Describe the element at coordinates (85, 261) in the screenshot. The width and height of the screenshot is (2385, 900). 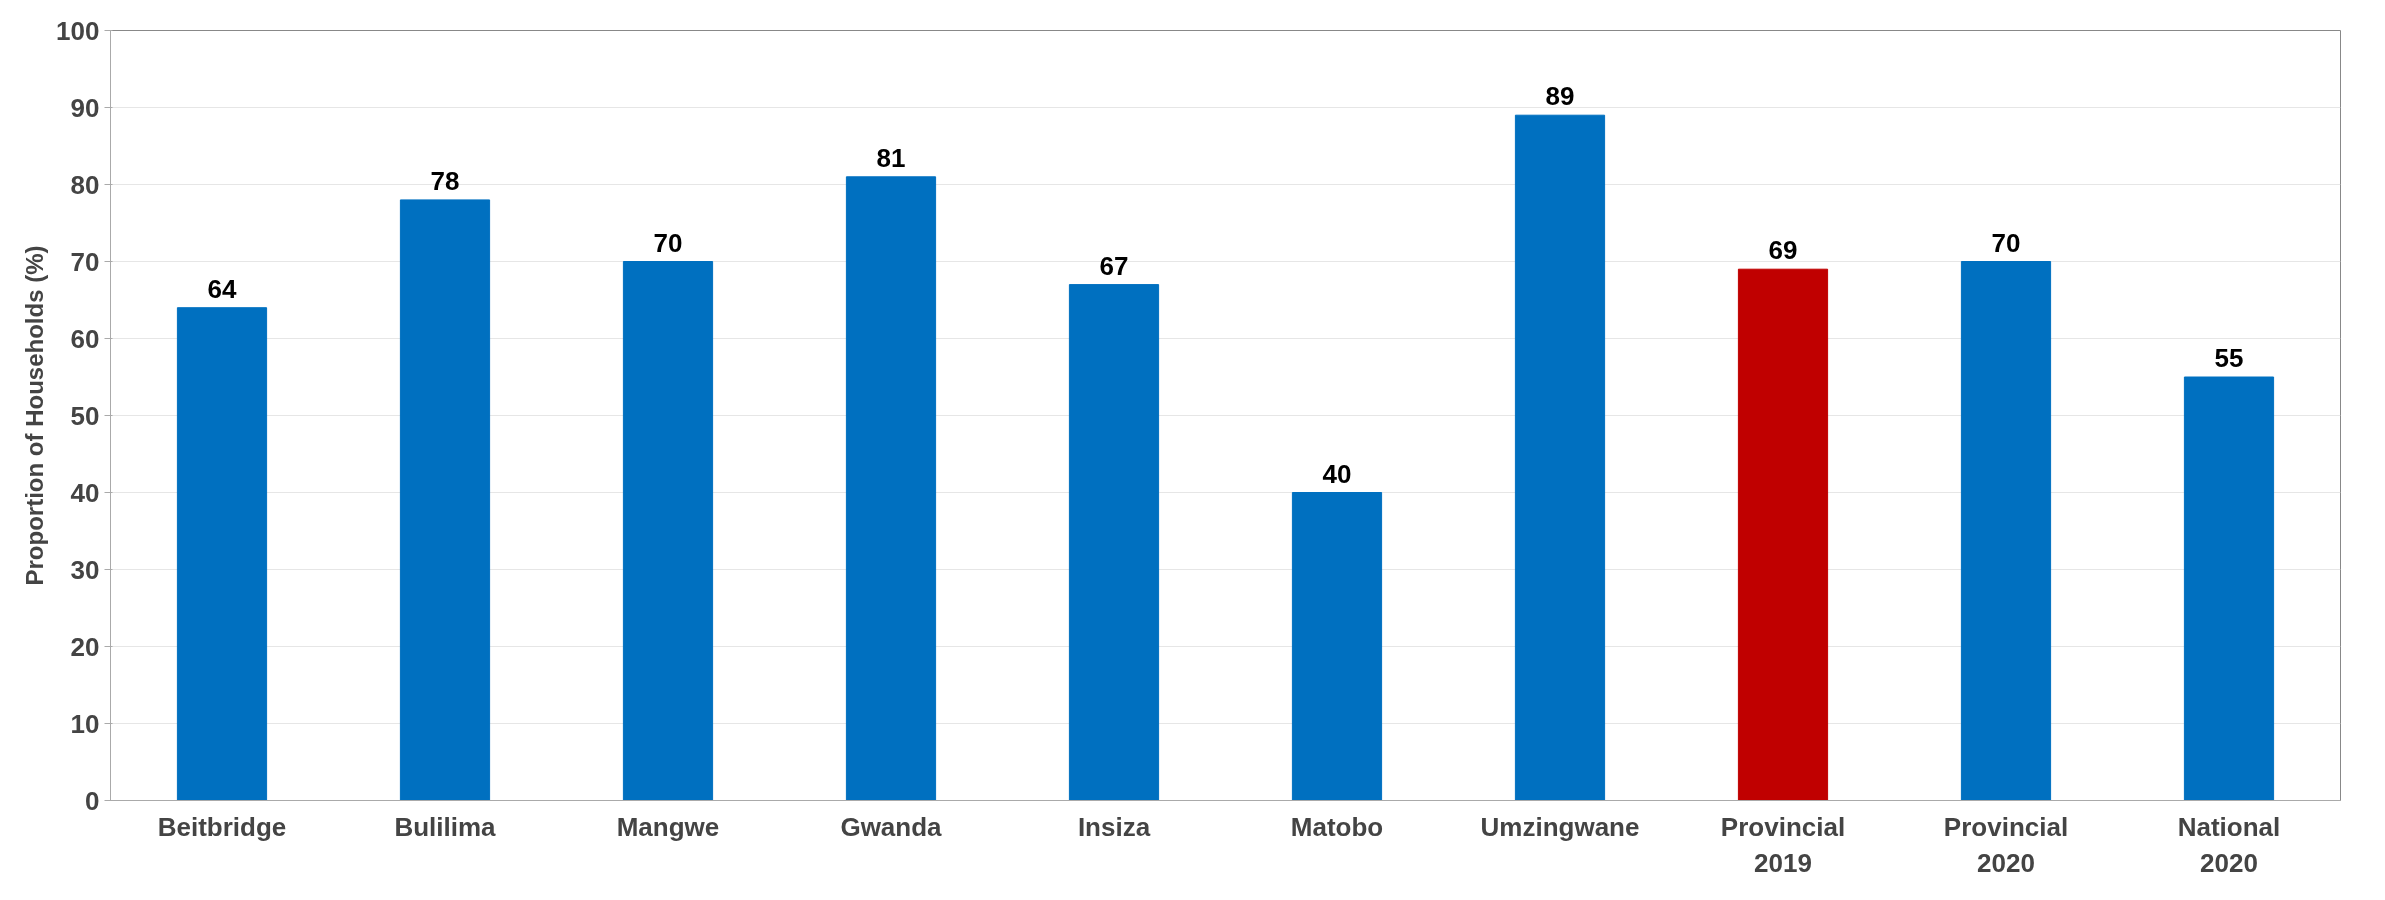
I see `y-tick-label: 70` at that location.